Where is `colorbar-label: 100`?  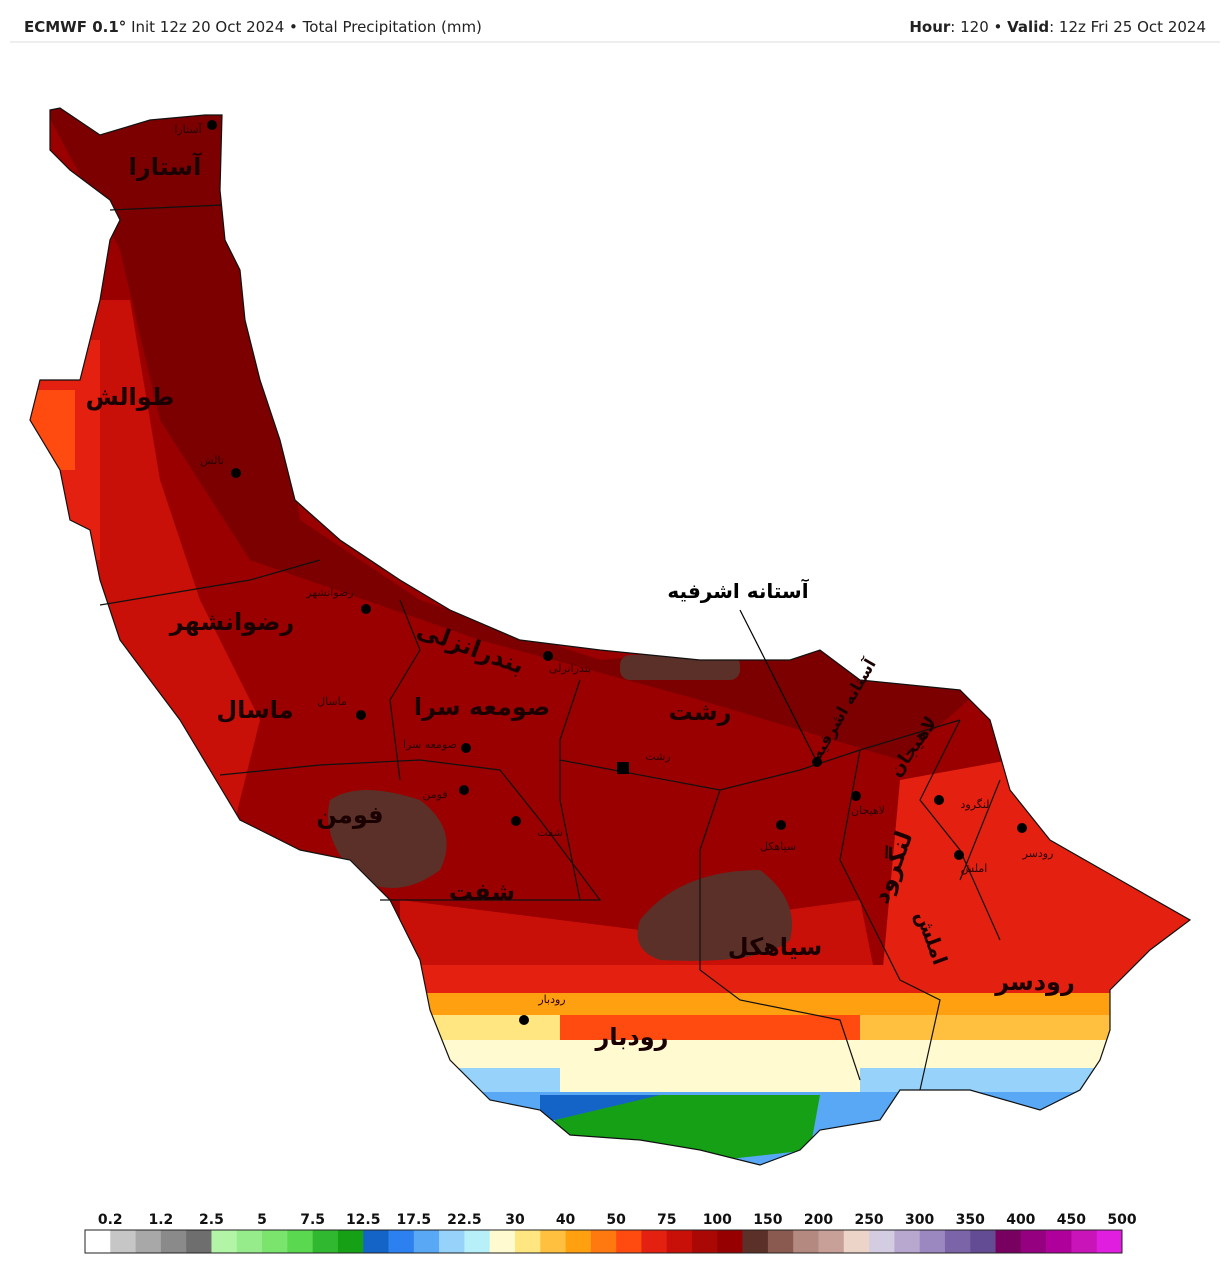
colorbar-label: 100 is located at coordinates (717, 1220).